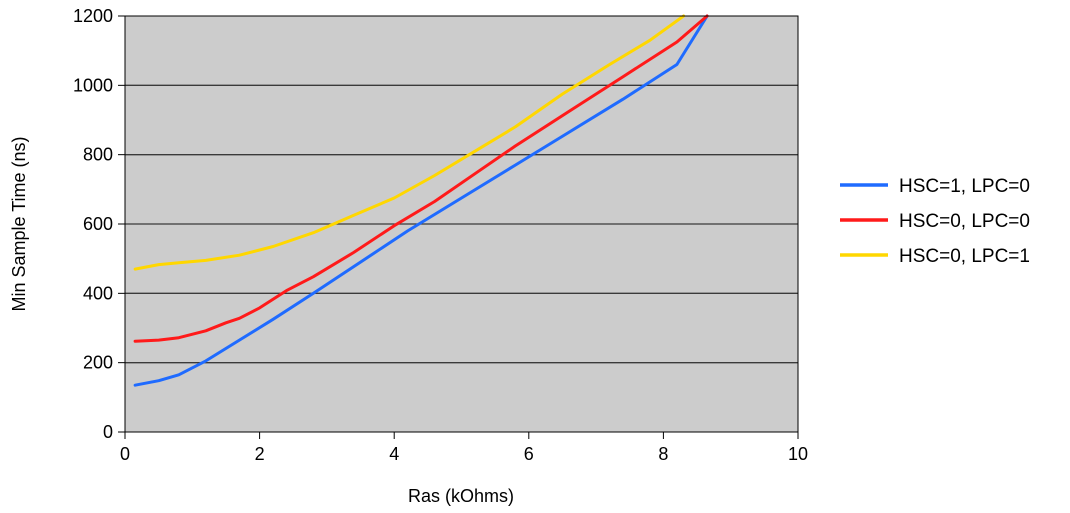  I want to click on y-tick-label-200: 200, so click(98, 363).